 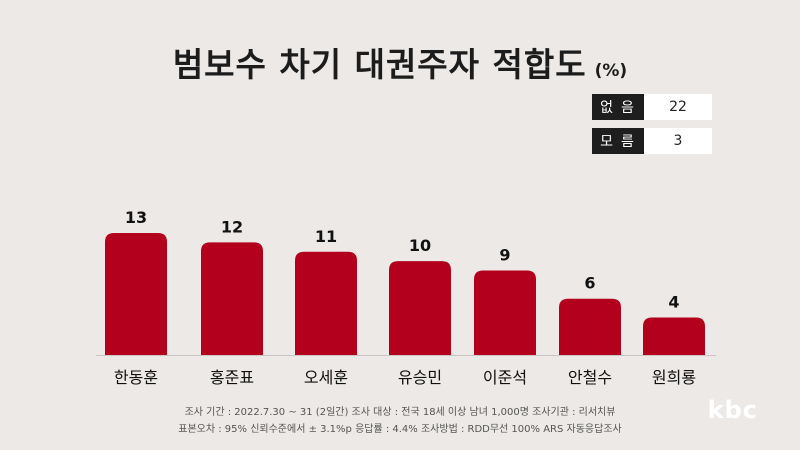 What do you see at coordinates (379, 64) in the screenshot?
I see `chart-title: 범보수 차기 대권주자 적합도` at bounding box center [379, 64].